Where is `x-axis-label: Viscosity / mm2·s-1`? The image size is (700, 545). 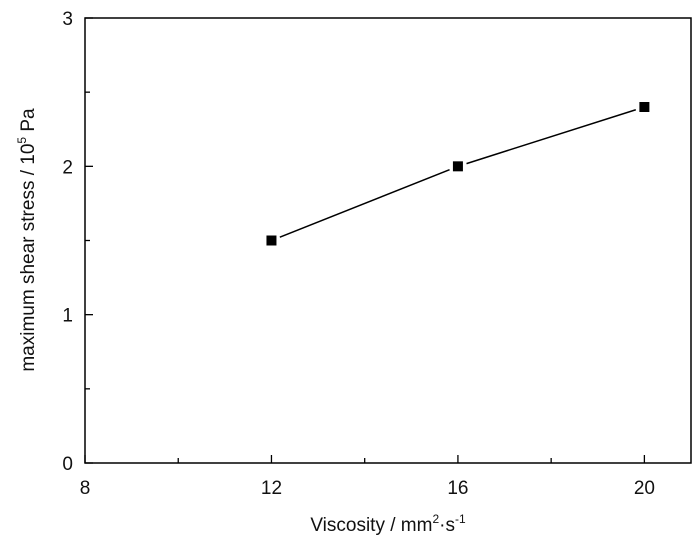 x-axis-label: Viscosity / mm2·s-1 is located at coordinates (388, 524).